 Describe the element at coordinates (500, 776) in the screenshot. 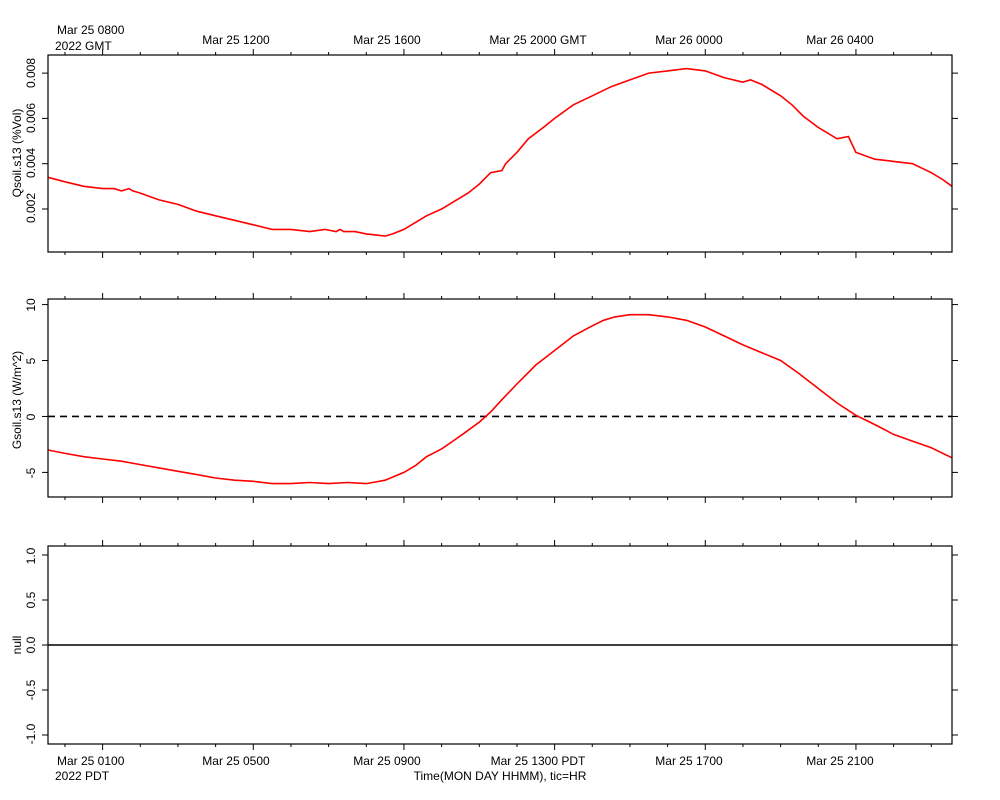

I see `x-axis-label: Time(MON DAY HHMM), tic=HR` at that location.